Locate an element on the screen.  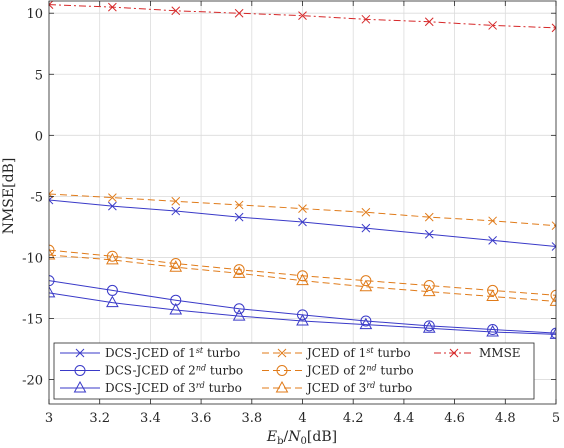
x-tick-label: 4.8 is located at coordinates (505, 418).